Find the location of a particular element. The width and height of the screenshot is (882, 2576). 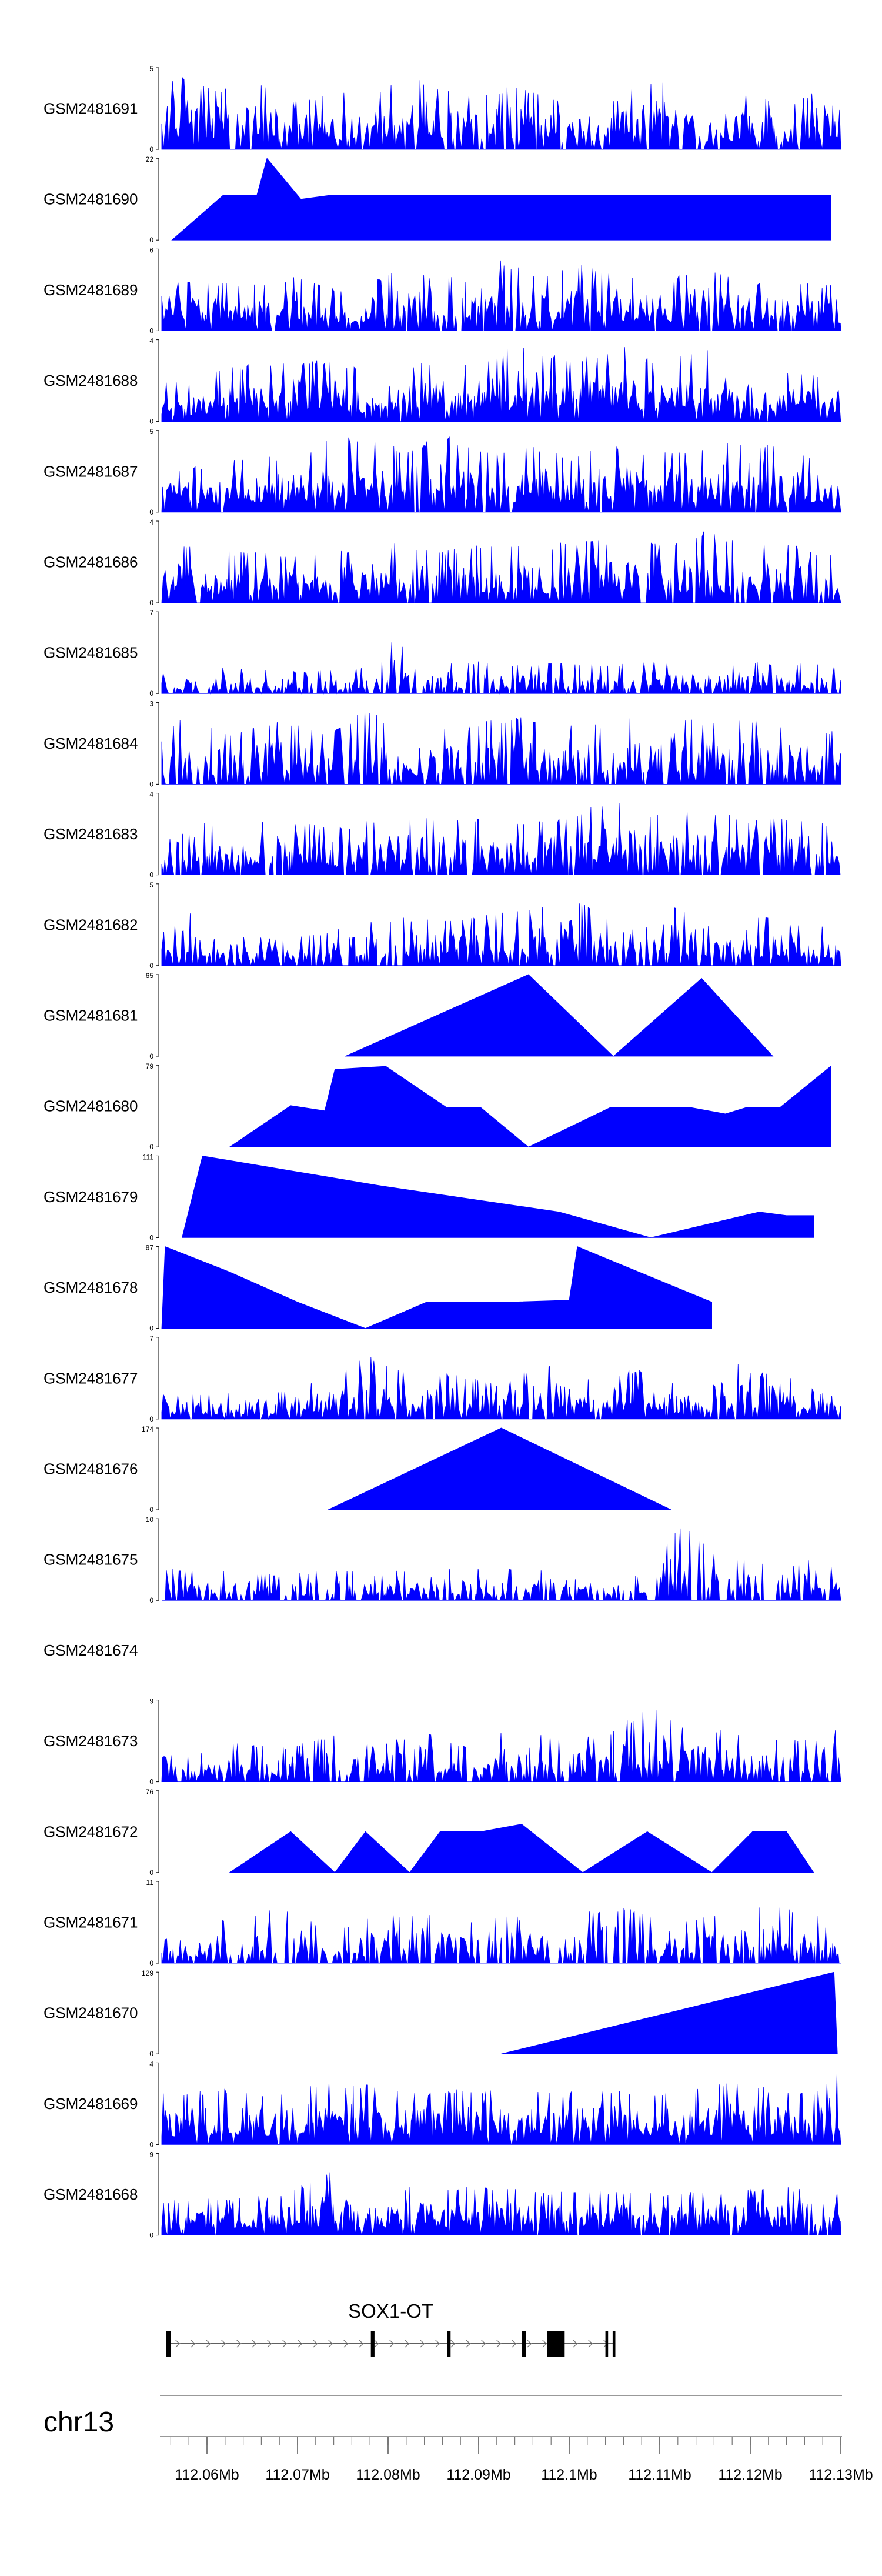

track-GSM2481671: GSM2481671 11 0 is located at coordinates (442, 1922).